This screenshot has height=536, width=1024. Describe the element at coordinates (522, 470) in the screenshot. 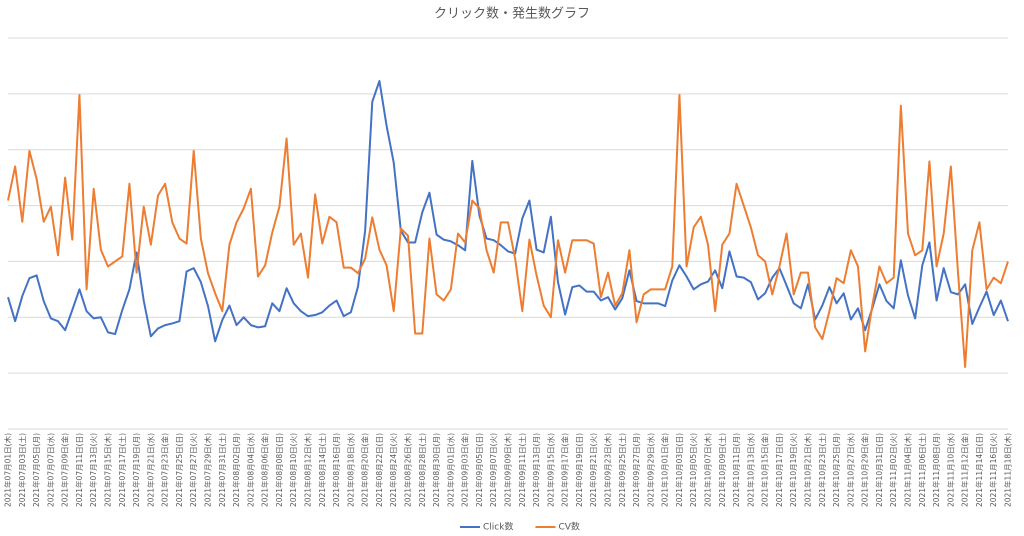

I see `x-tick-label: 2021年09月11日(土)` at that location.